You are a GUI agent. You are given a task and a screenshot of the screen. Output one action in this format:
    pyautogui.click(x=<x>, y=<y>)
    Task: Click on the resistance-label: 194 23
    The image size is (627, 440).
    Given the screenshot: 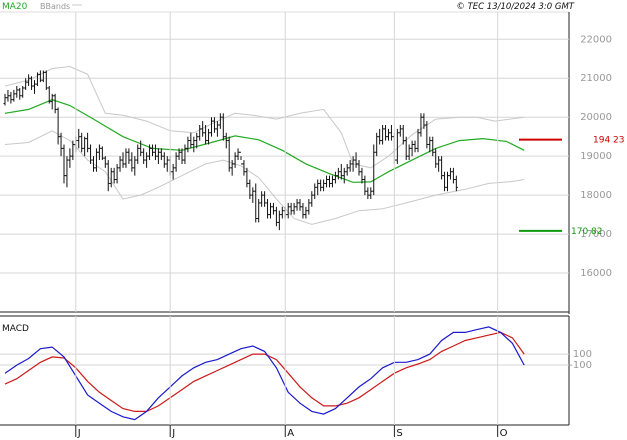 What is the action you would take?
    pyautogui.click(x=609, y=141)
    